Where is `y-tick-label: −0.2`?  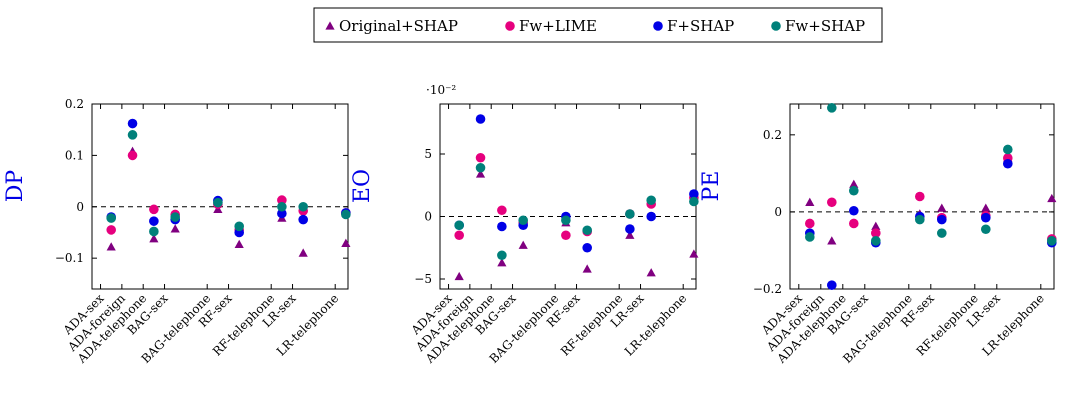 y-tick-label: −0.2 is located at coordinates (767, 289).